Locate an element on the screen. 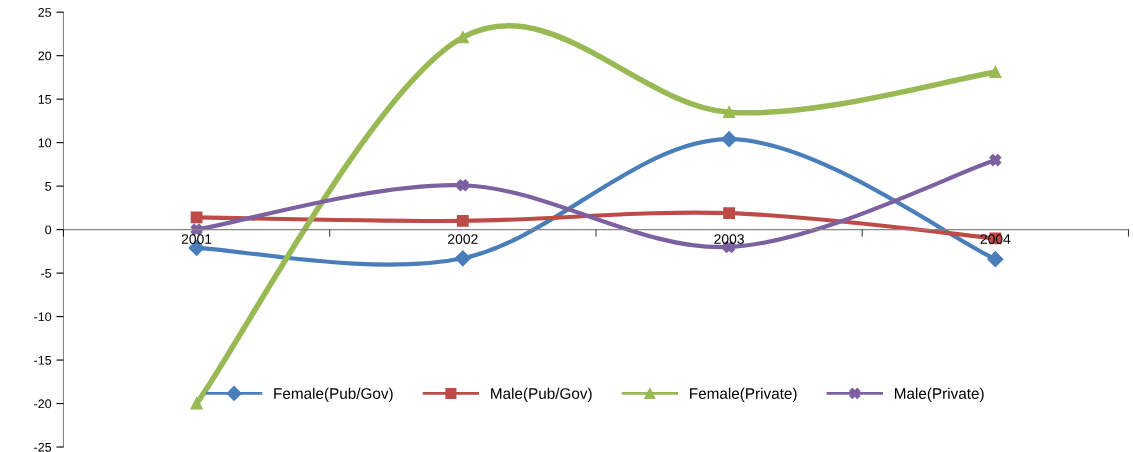  y-tick-label: 15 is located at coordinates (45, 99).